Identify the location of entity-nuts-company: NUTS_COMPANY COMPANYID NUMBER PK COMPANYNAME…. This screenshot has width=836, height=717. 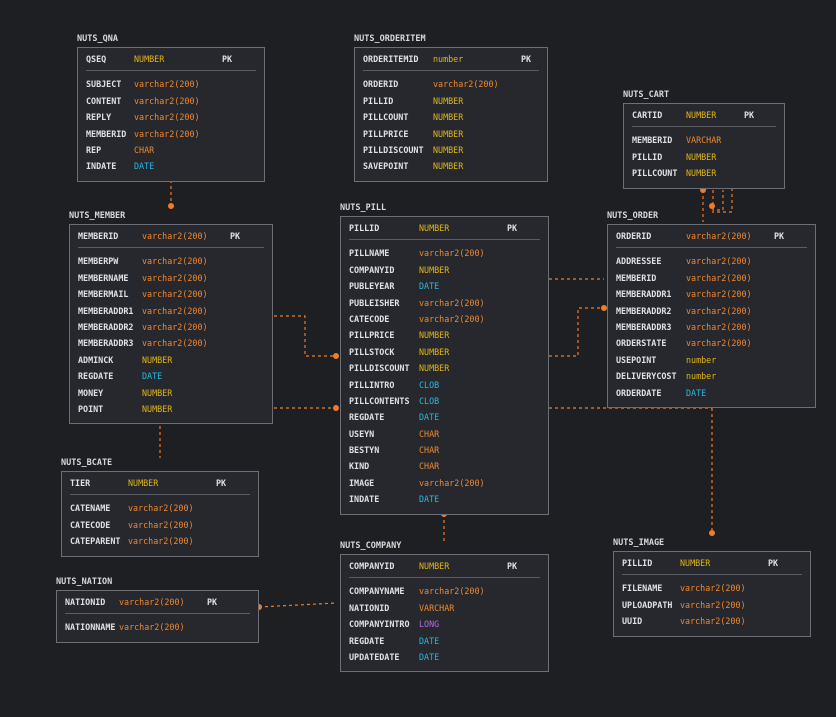
(444, 607).